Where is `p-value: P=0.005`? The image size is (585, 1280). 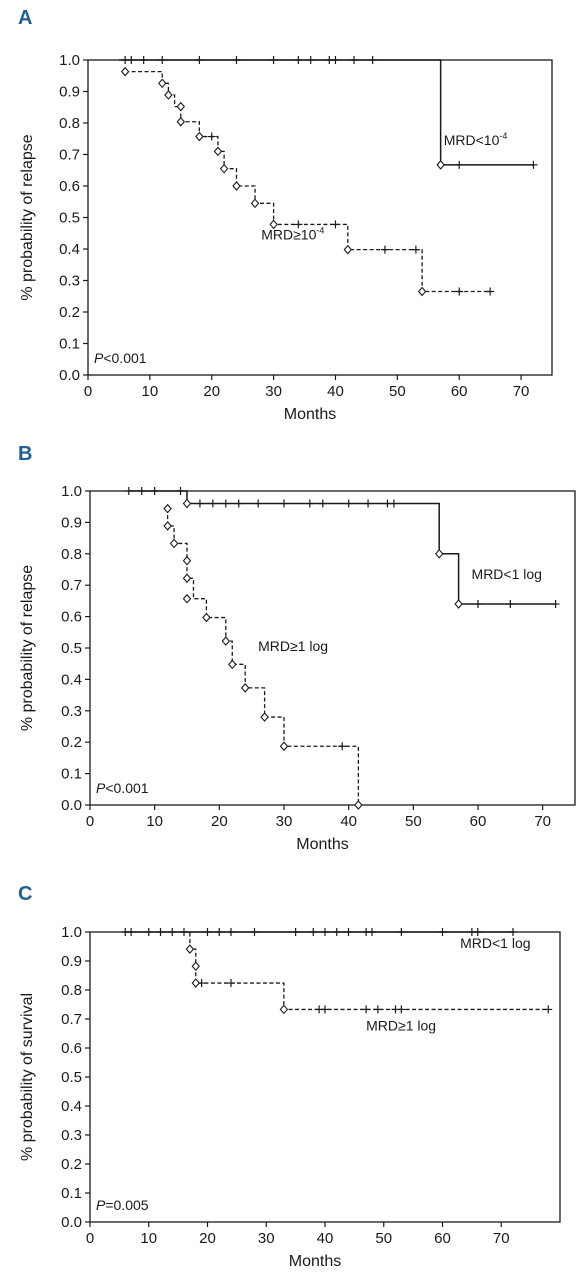
p-value: P=0.005 is located at coordinates (122, 1205).